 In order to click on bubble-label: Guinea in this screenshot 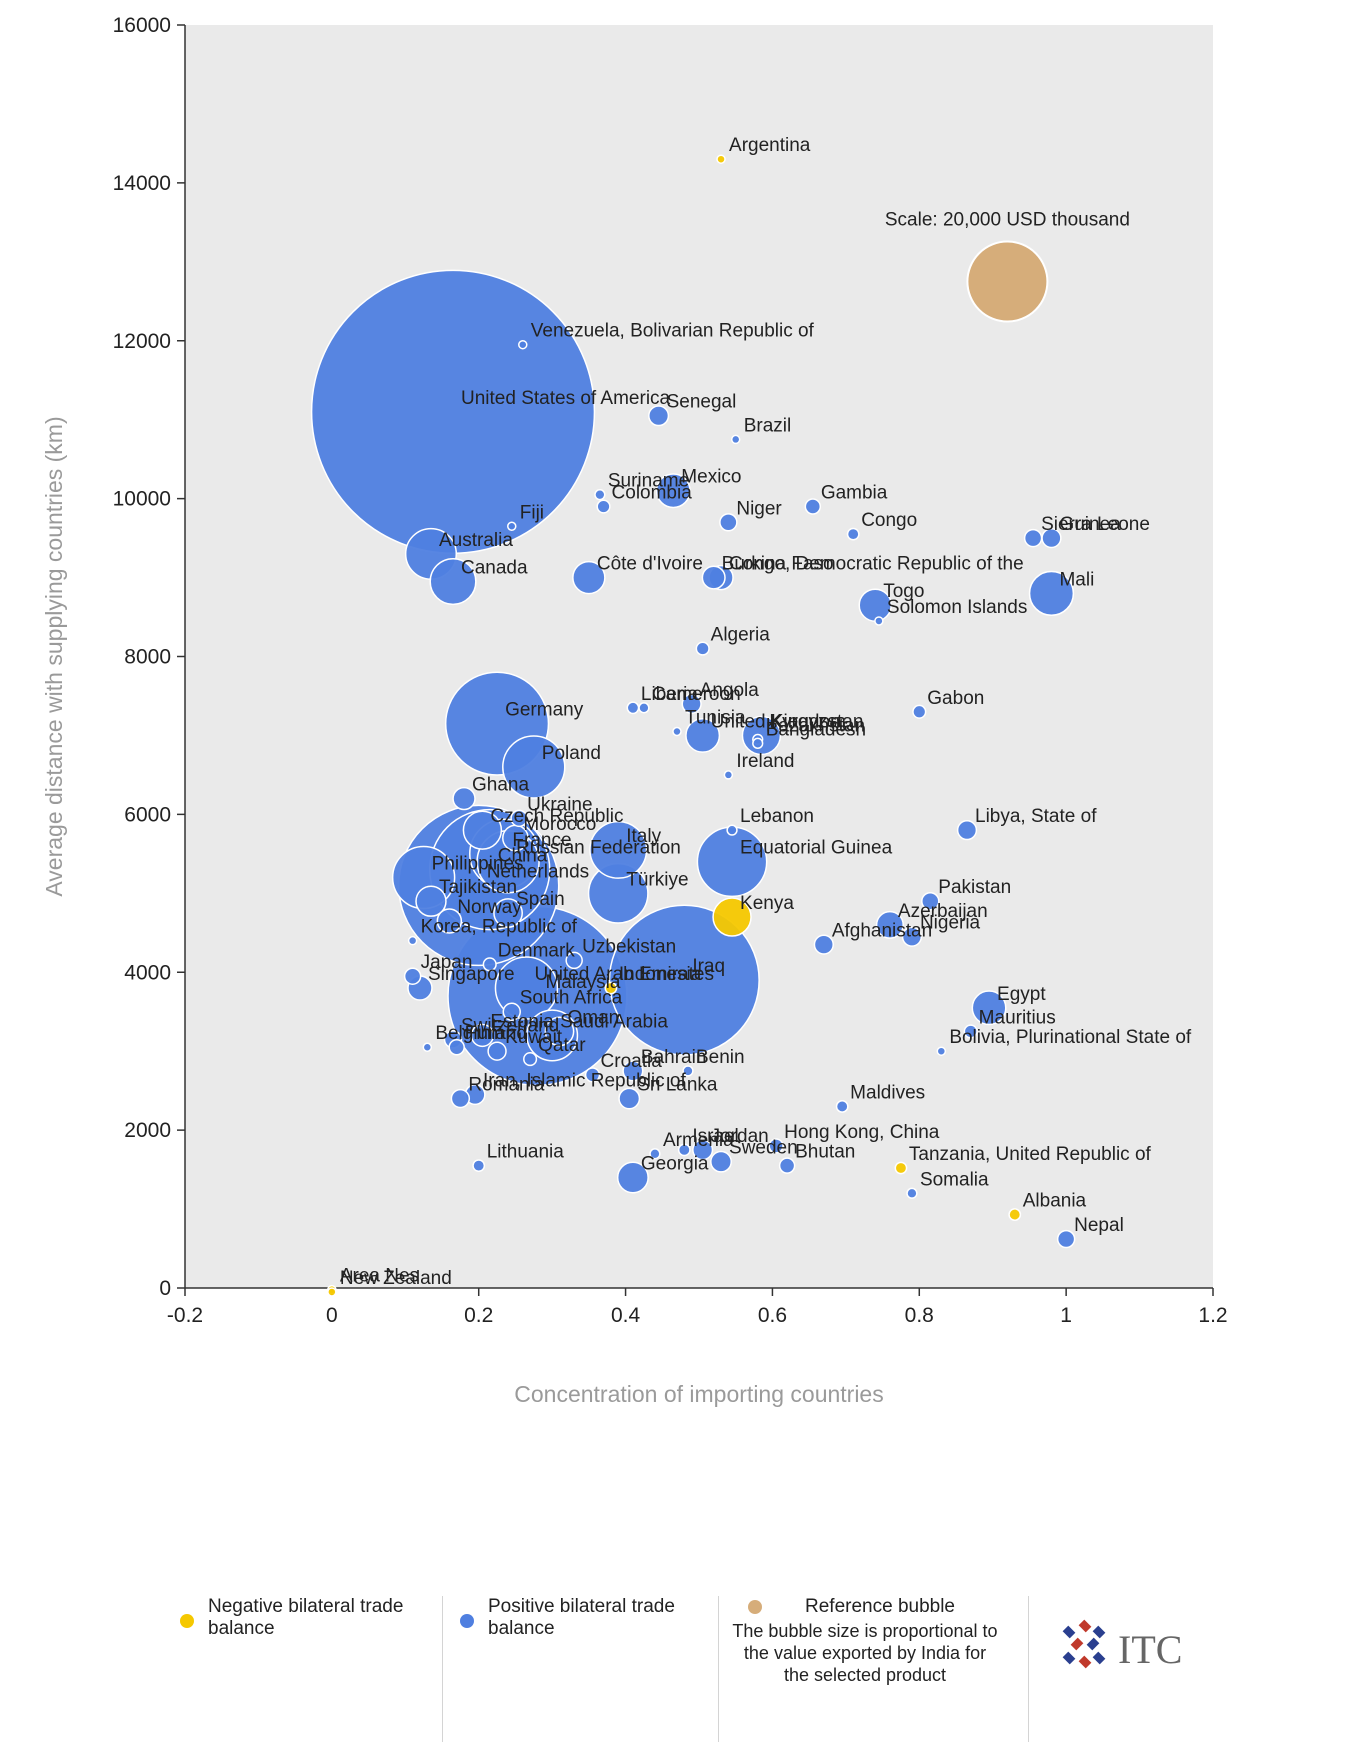, I will do `click(1090, 524)`.